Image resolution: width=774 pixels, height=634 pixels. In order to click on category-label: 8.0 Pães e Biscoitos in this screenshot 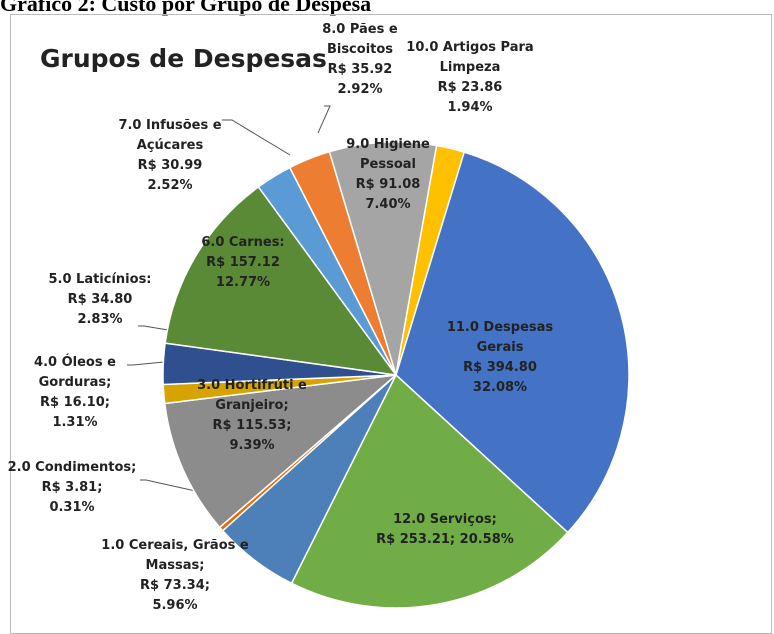, I will do `click(360, 39)`.